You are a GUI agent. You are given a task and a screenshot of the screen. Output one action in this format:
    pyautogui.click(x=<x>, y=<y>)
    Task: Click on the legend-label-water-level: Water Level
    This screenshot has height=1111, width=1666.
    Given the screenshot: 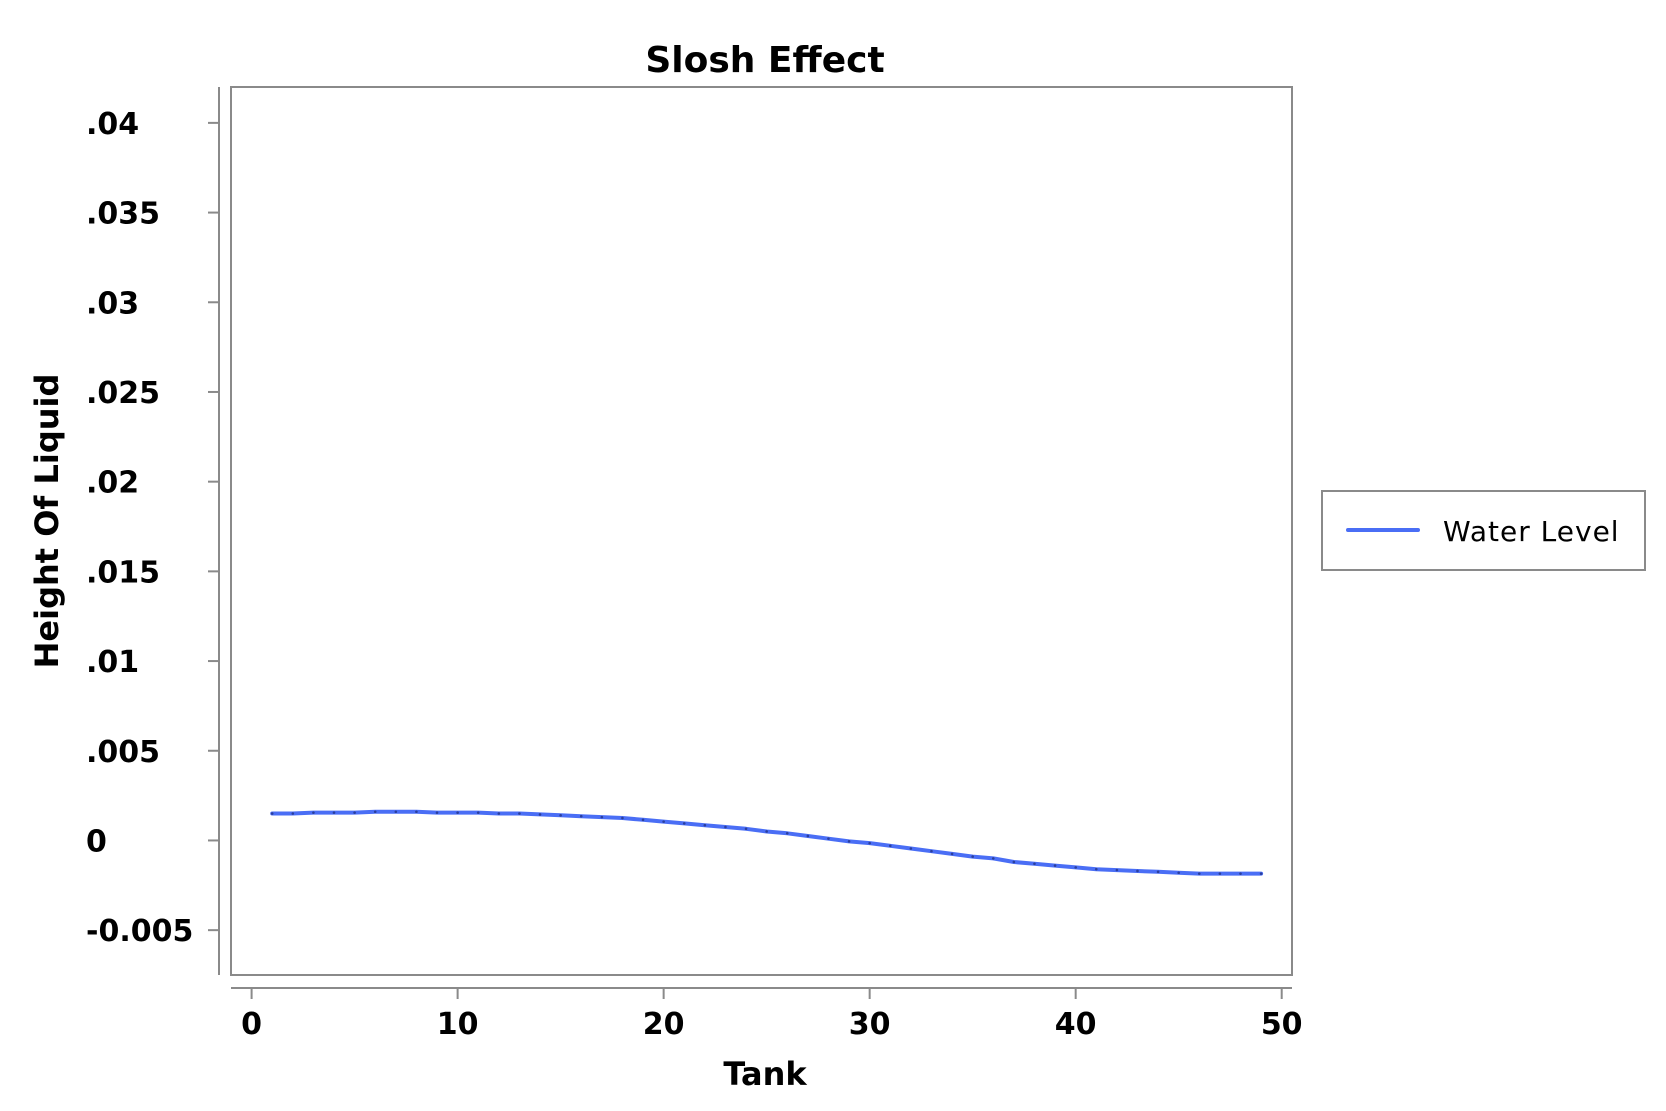 What is the action you would take?
    pyautogui.click(x=1531, y=531)
    